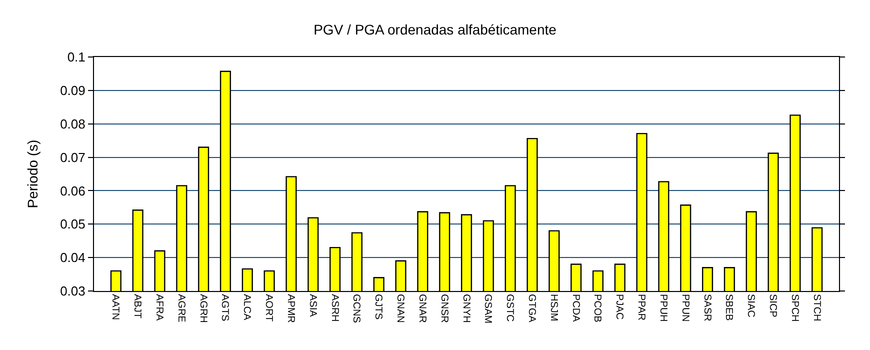 The height and width of the screenshot is (350, 870). Describe the element at coordinates (728, 308) in the screenshot. I see `x-tick-label: SBEB` at that location.